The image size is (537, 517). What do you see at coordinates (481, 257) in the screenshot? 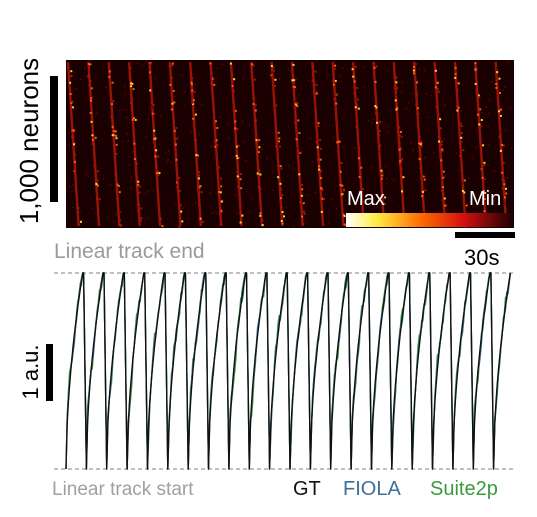
I see `time-scale-label: 30s` at bounding box center [481, 257].